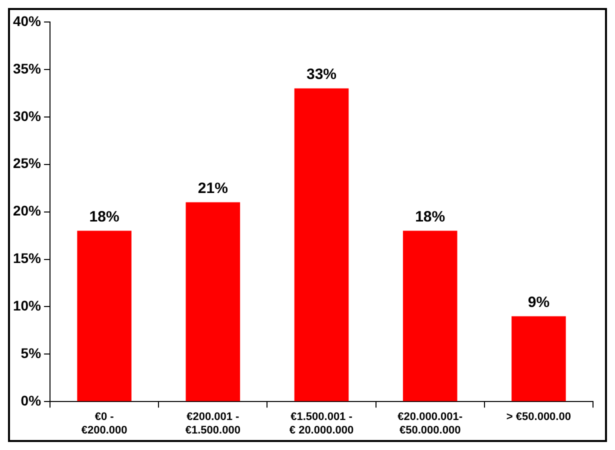 Image resolution: width=615 pixels, height=450 pixels. What do you see at coordinates (27, 68) in the screenshot?
I see `y-tick-label: 35%` at bounding box center [27, 68].